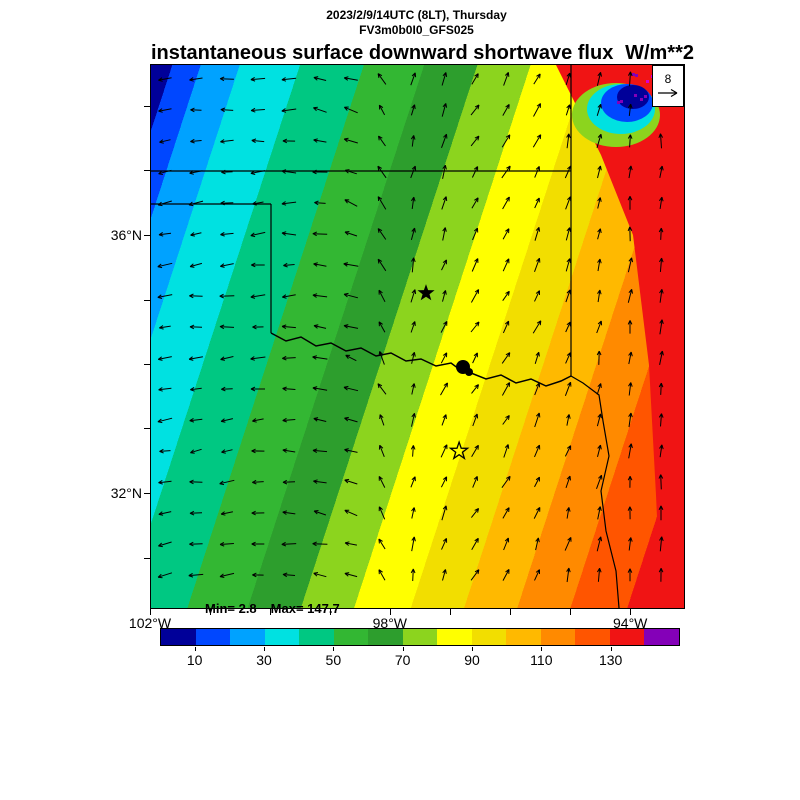 This screenshot has width=800, height=800. Describe the element at coordinates (541, 660) in the screenshot. I see `colorbar-tick-label: 110` at that location.